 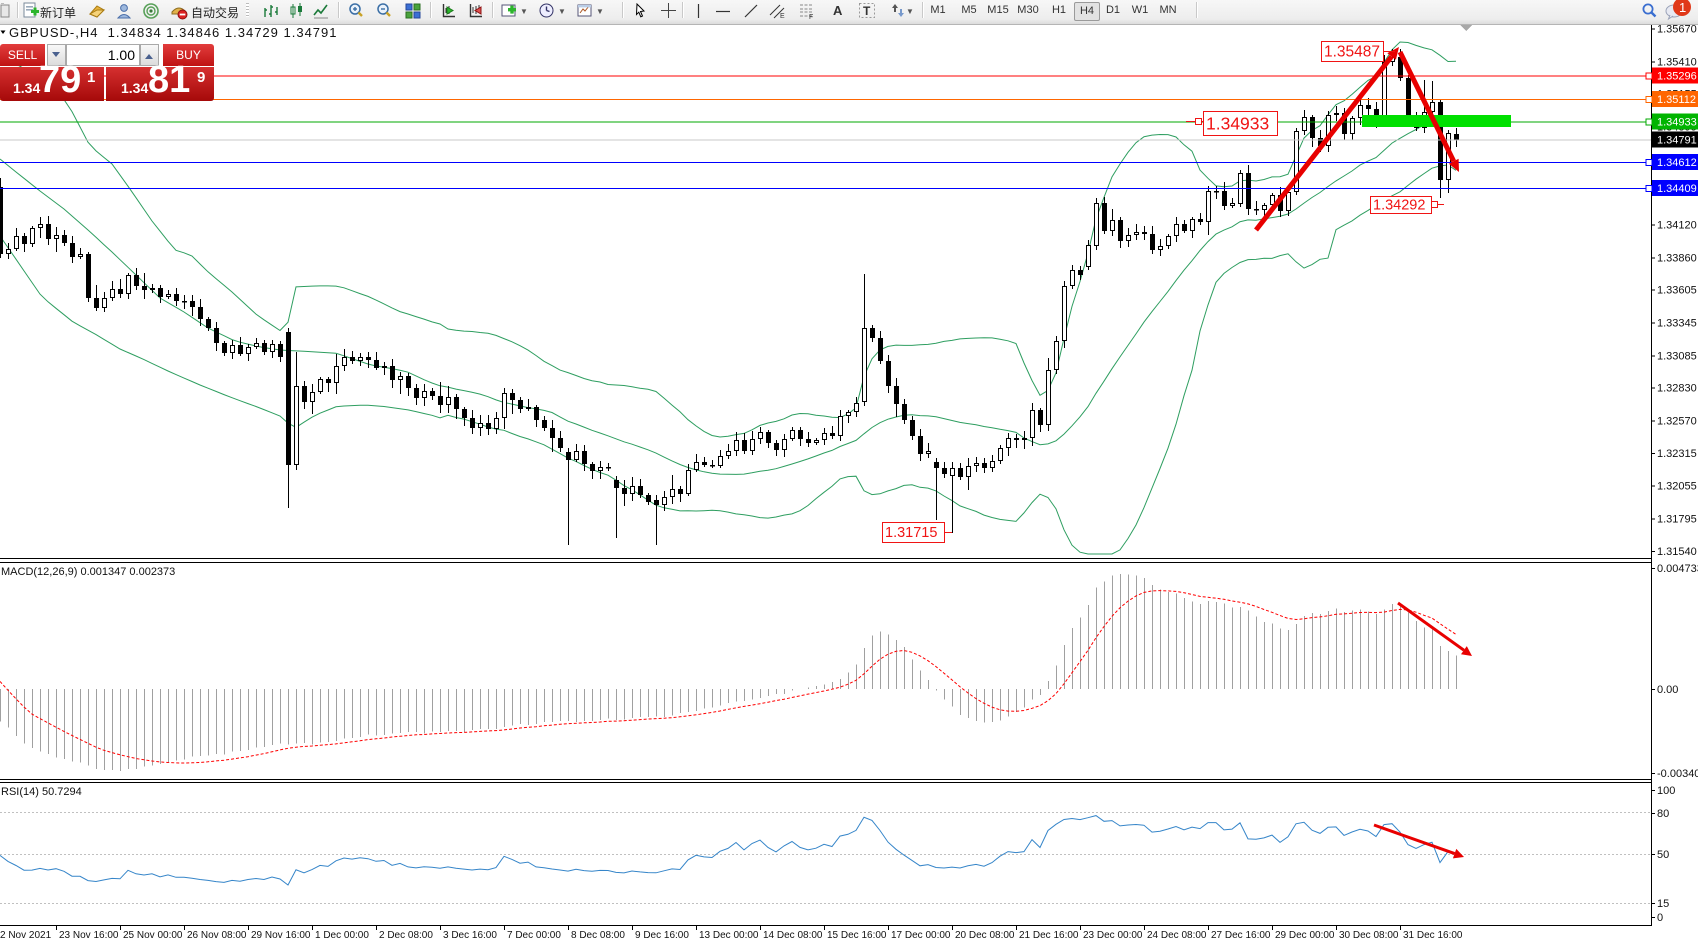 I want to click on svg-text: 31 Dec 16:00, so click(x=1433, y=935).